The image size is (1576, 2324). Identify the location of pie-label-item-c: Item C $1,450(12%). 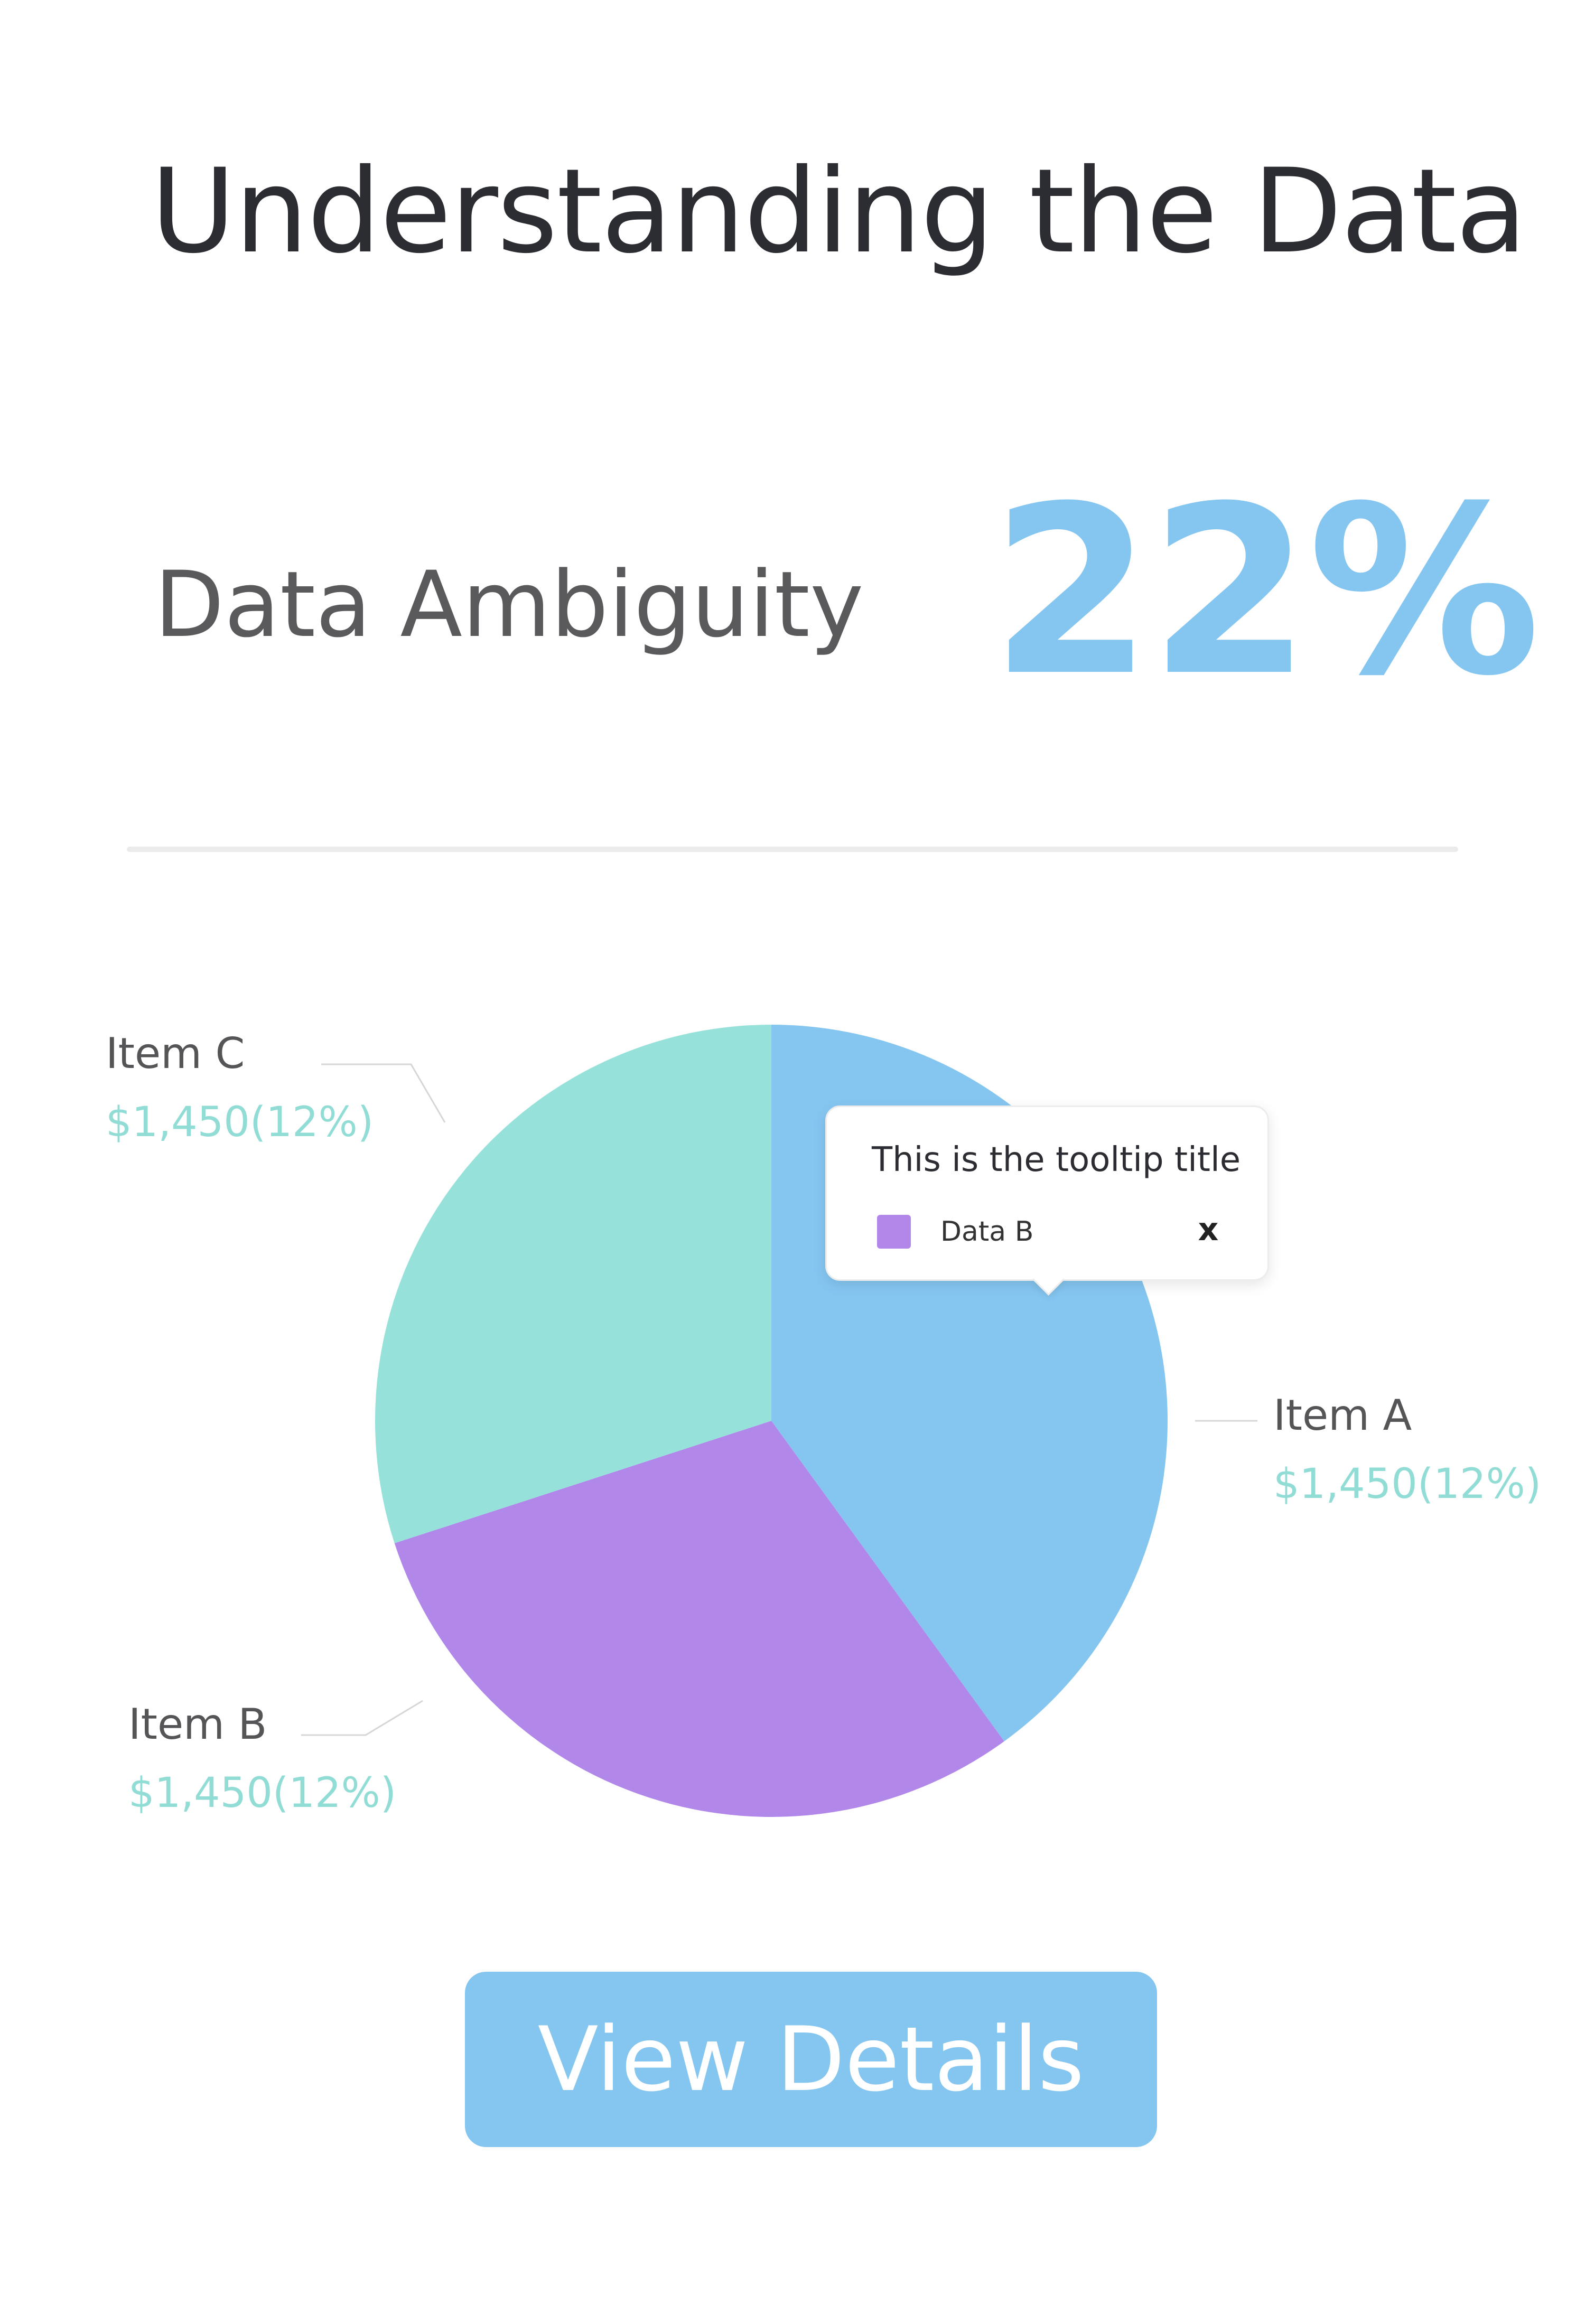
(240, 1088).